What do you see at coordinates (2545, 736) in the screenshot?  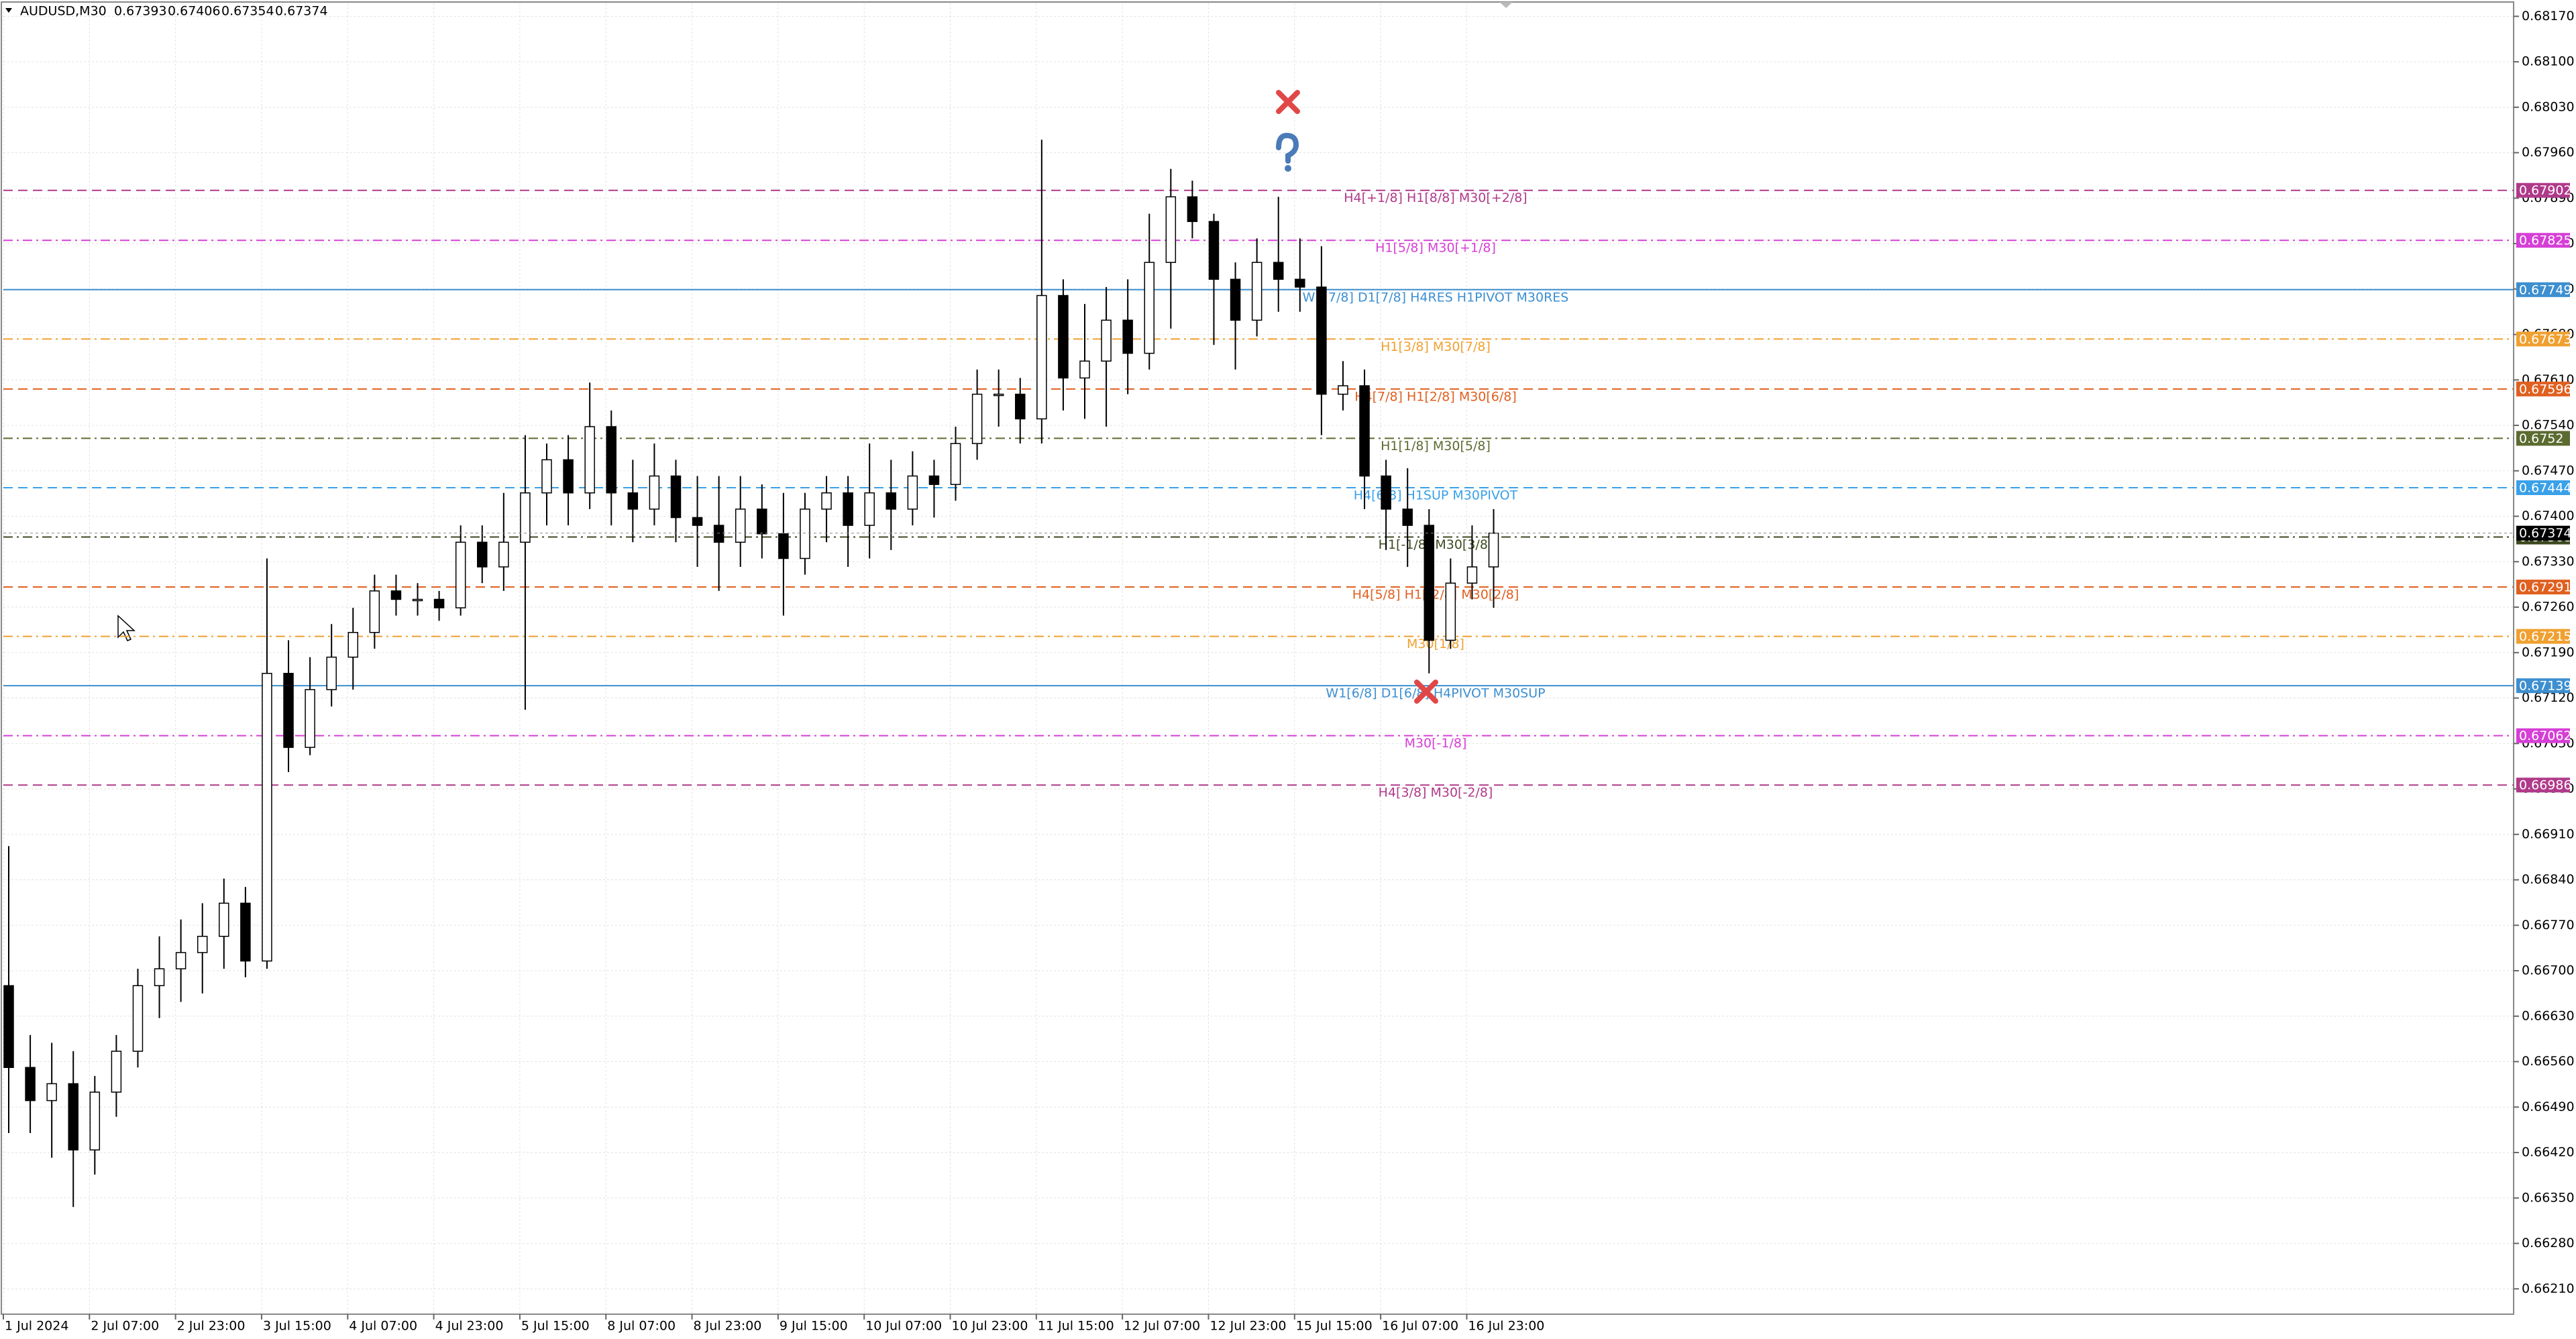 I see `price-tag-label: 0.67062` at bounding box center [2545, 736].